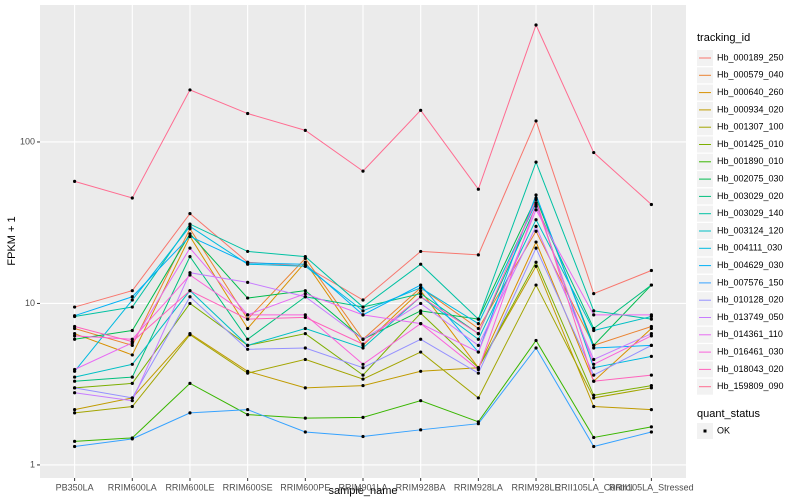 The image size is (800, 500). I want to click on legend-label: Hb_000189_250, so click(750, 57).